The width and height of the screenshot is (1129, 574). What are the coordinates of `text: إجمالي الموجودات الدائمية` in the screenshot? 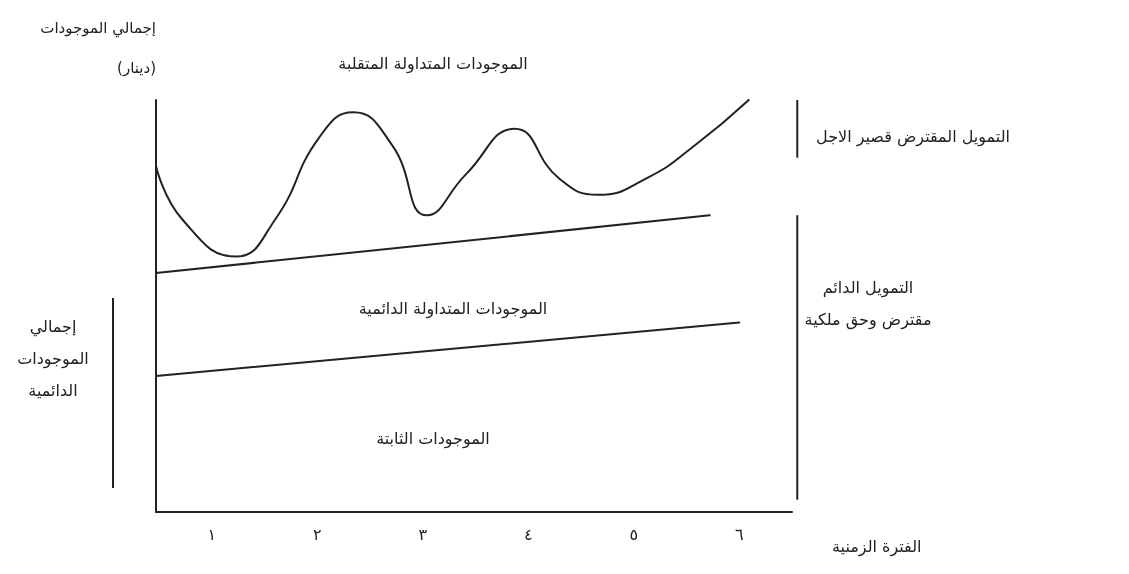 It's located at (53, 358).